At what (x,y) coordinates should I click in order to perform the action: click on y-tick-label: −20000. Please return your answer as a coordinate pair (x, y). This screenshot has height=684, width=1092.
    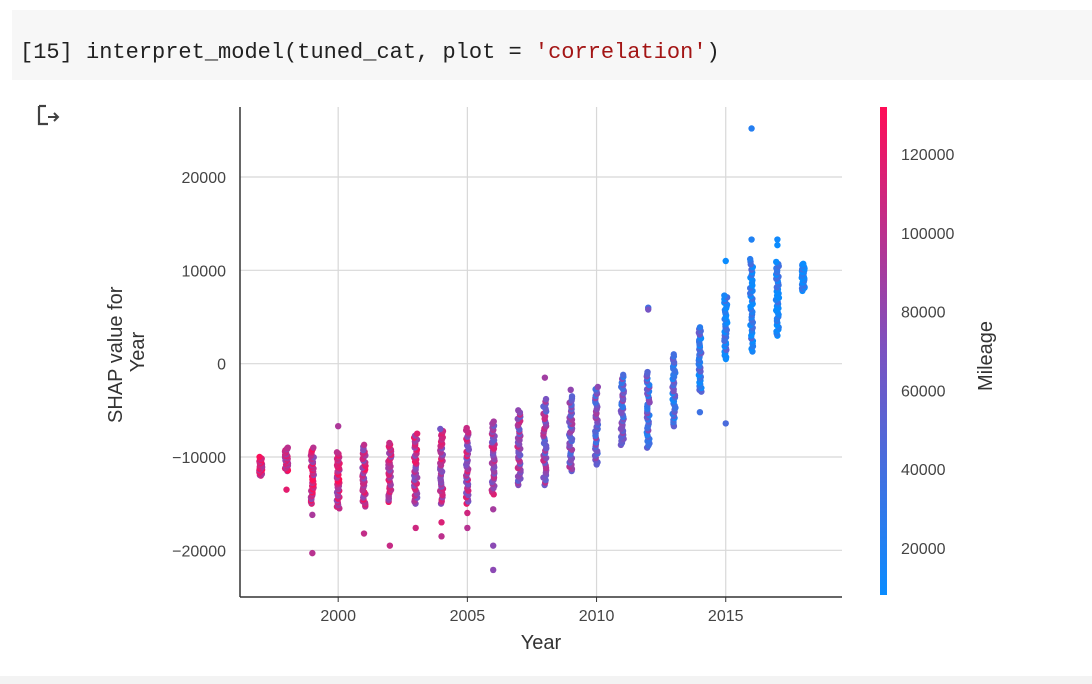
    Looking at the image, I should click on (199, 551).